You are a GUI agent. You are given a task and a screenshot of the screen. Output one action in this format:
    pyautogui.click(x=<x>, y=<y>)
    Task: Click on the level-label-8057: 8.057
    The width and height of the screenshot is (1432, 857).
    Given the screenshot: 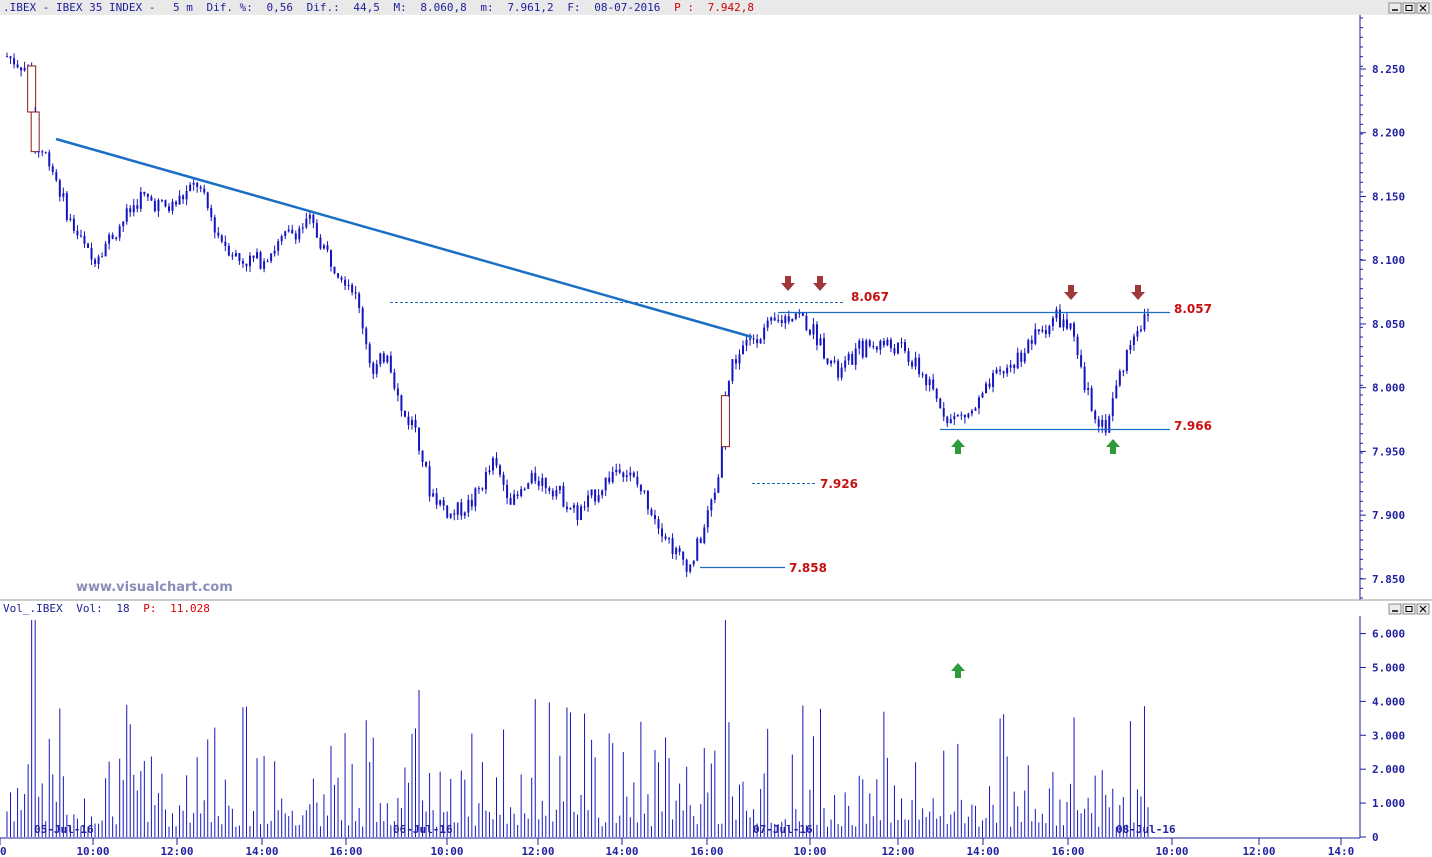 What is the action you would take?
    pyautogui.click(x=1193, y=309)
    